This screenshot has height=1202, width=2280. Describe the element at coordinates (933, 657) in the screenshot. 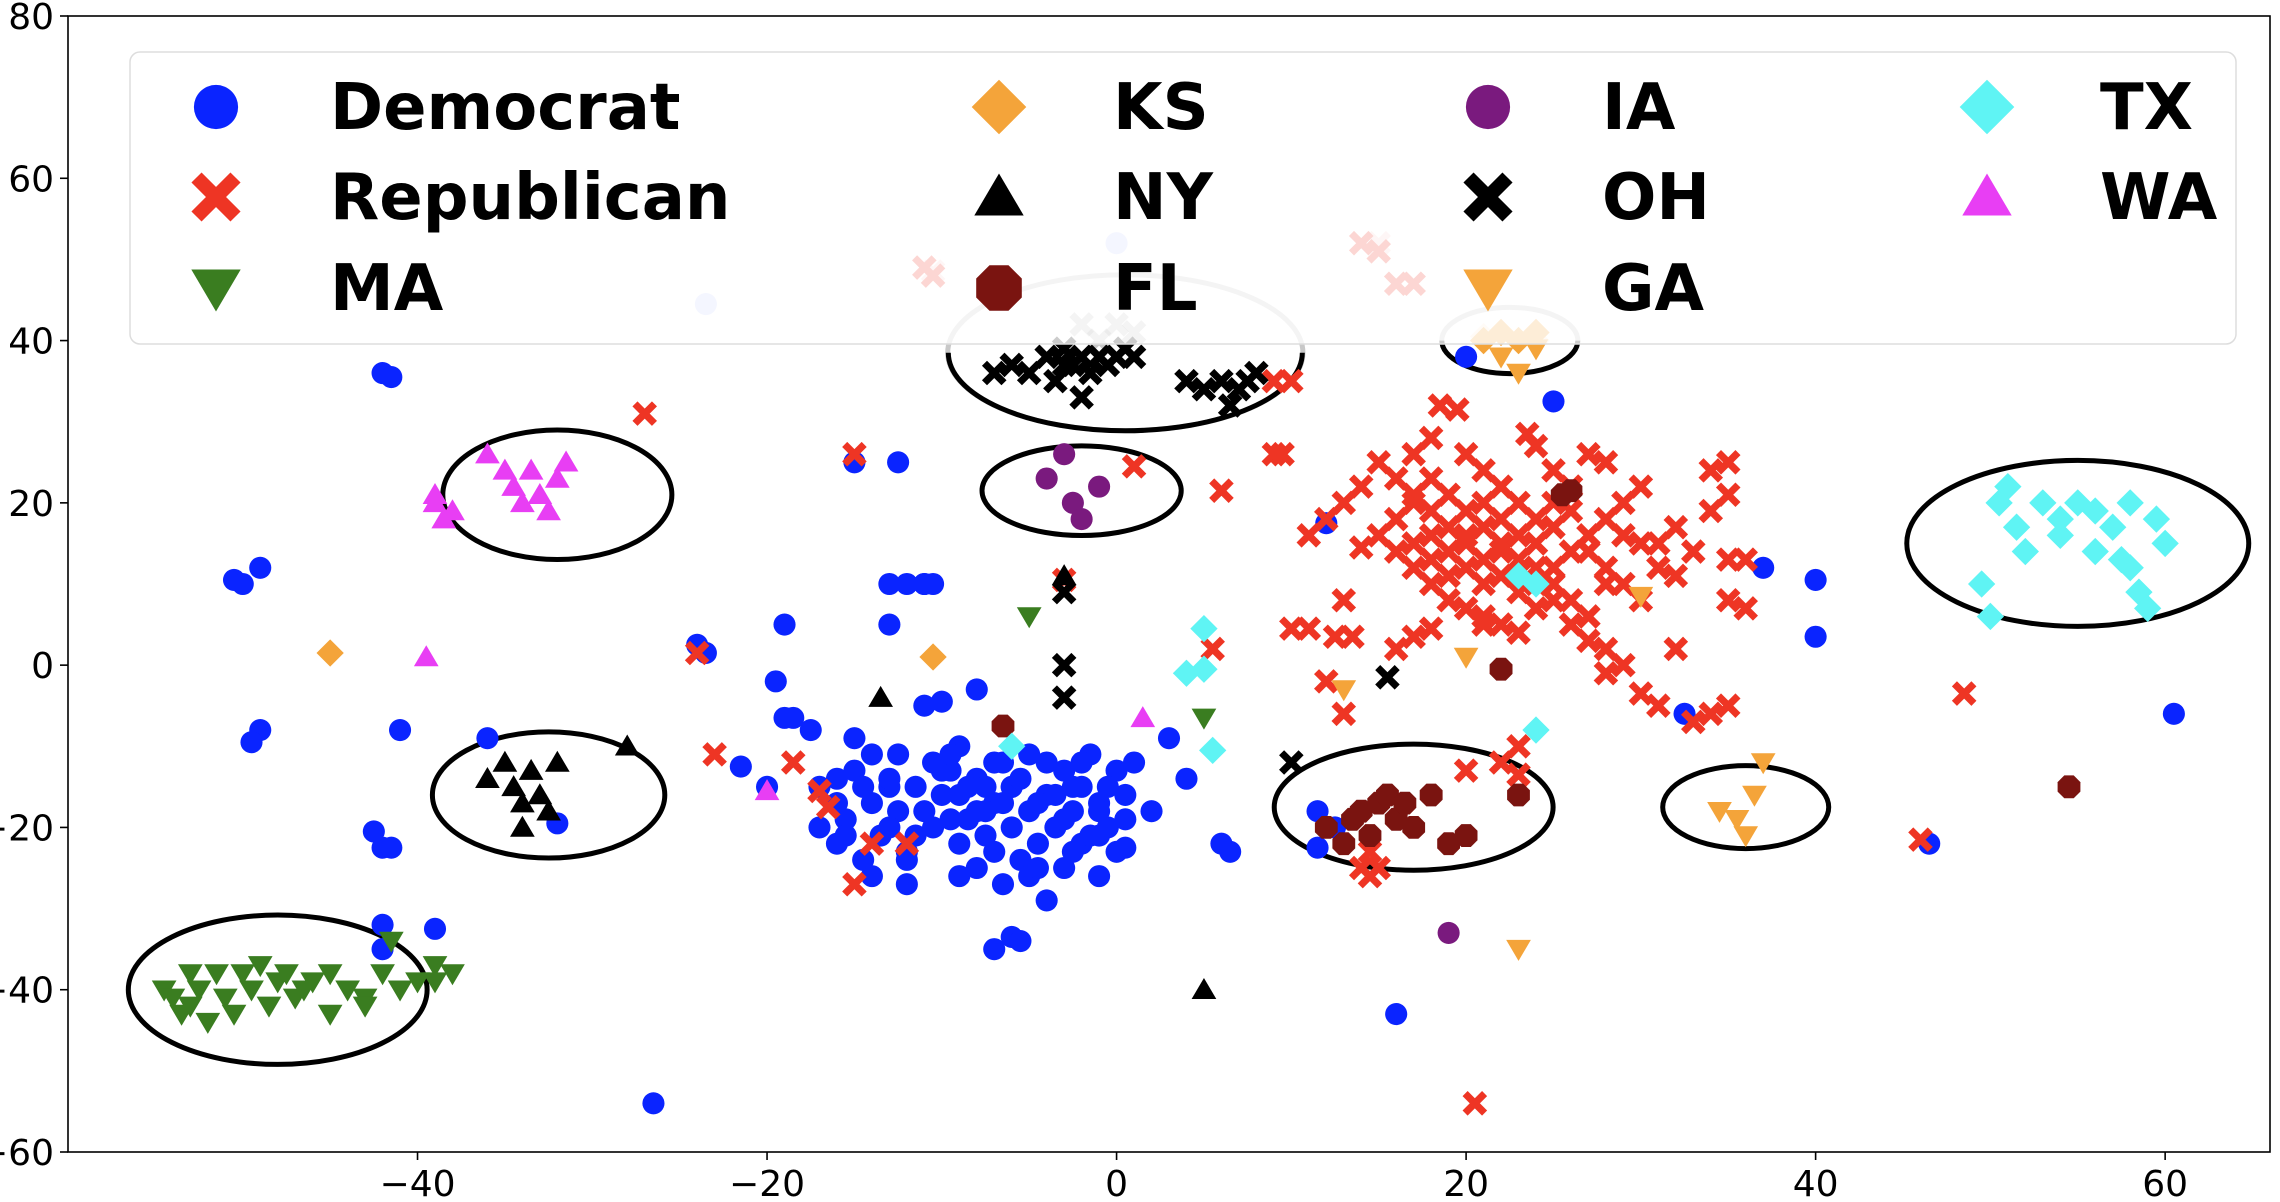

I see `point-ks` at that location.